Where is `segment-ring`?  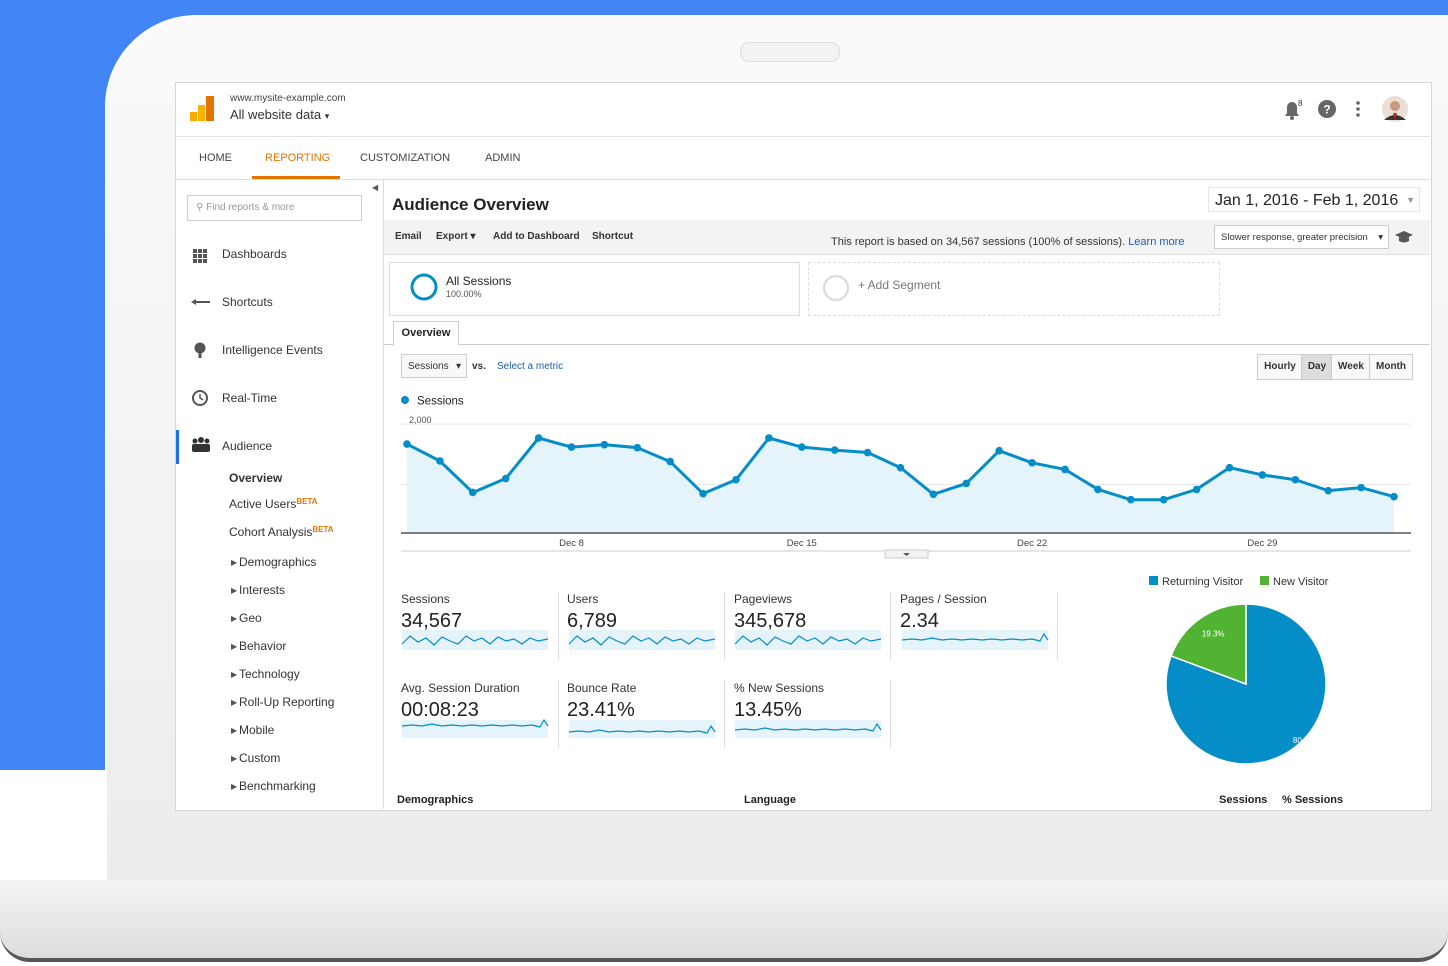
segment-ring is located at coordinates (424, 287).